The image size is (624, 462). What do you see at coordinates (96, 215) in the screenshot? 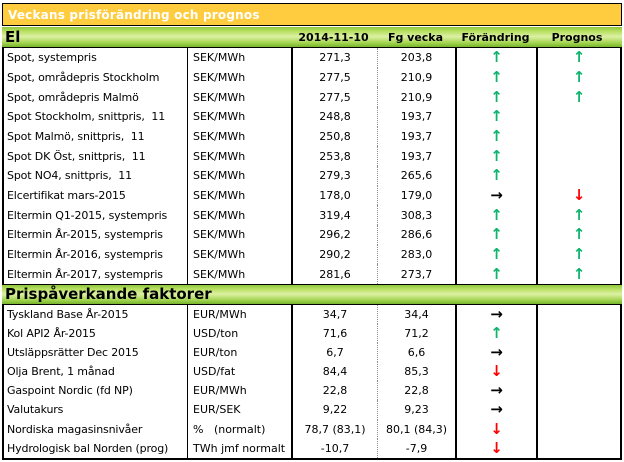
I see `row-label: Eltermin Q1-2015, systempris` at bounding box center [96, 215].